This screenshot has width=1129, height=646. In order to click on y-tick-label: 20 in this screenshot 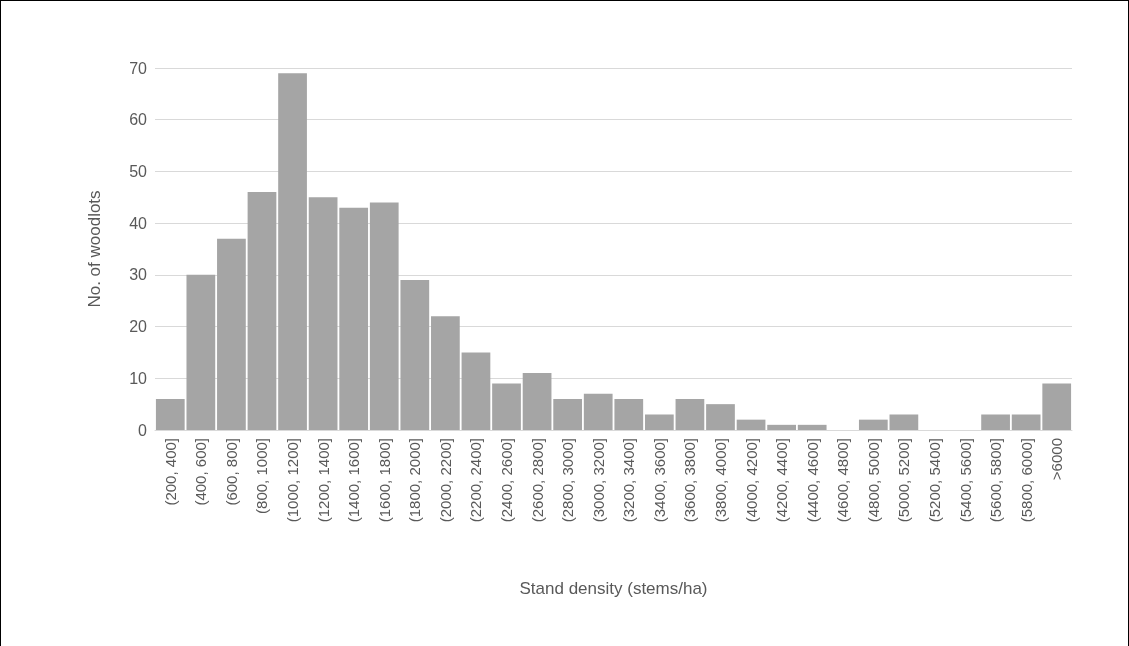, I will do `click(138, 327)`.